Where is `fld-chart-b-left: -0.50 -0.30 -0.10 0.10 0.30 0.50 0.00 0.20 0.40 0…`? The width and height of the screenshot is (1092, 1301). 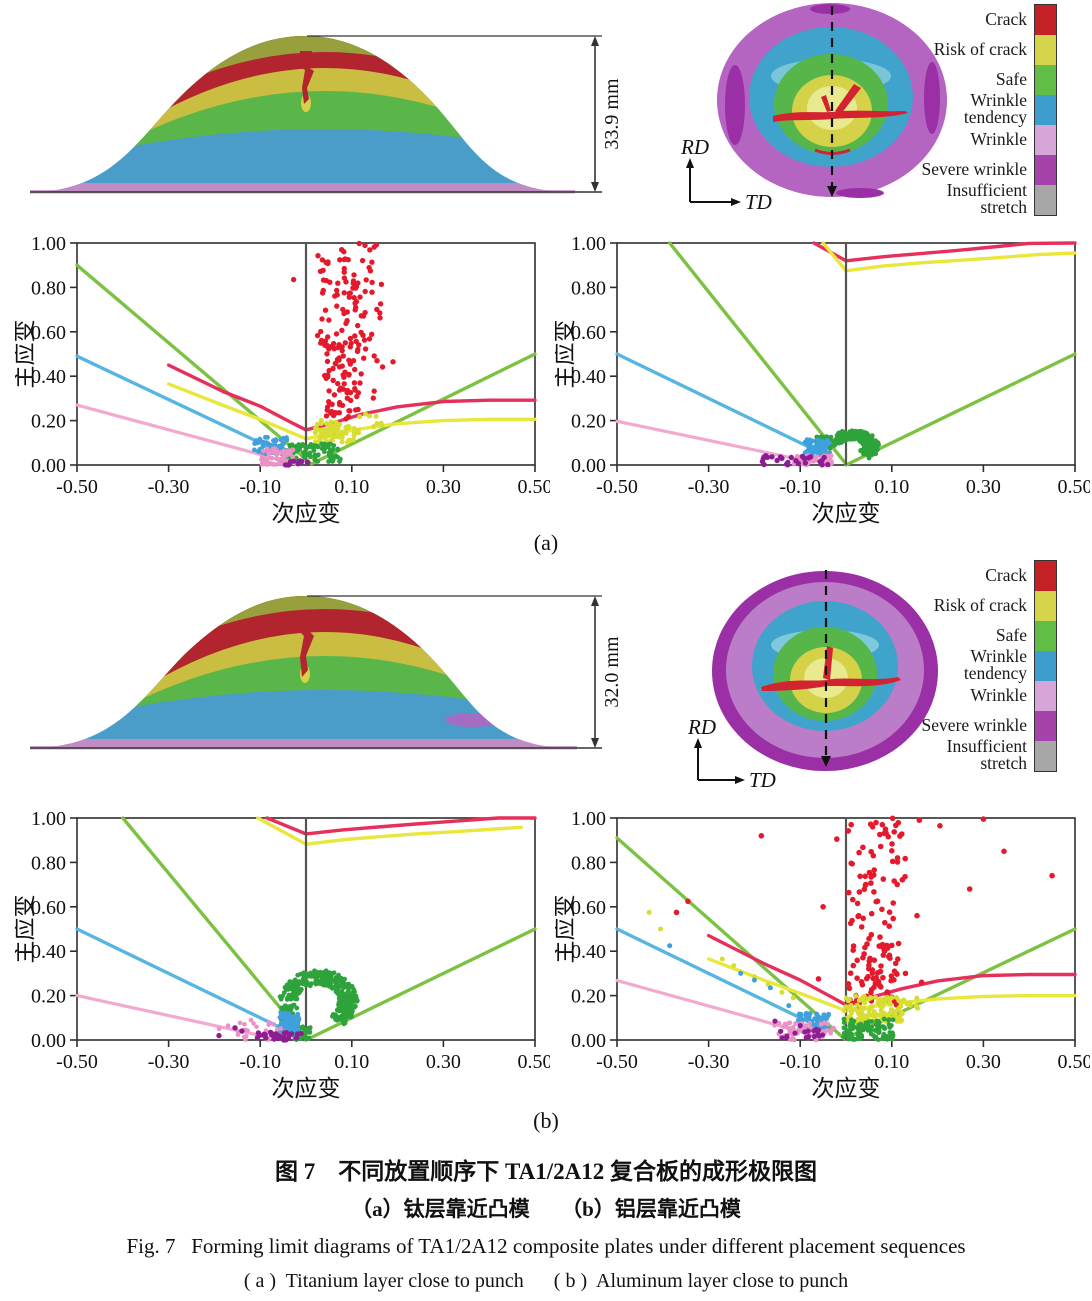 fld-chart-b-left: -0.50 -0.30 -0.10 0.10 0.30 0.50 0.00 0.20 0.40 0… is located at coordinates (283, 954).